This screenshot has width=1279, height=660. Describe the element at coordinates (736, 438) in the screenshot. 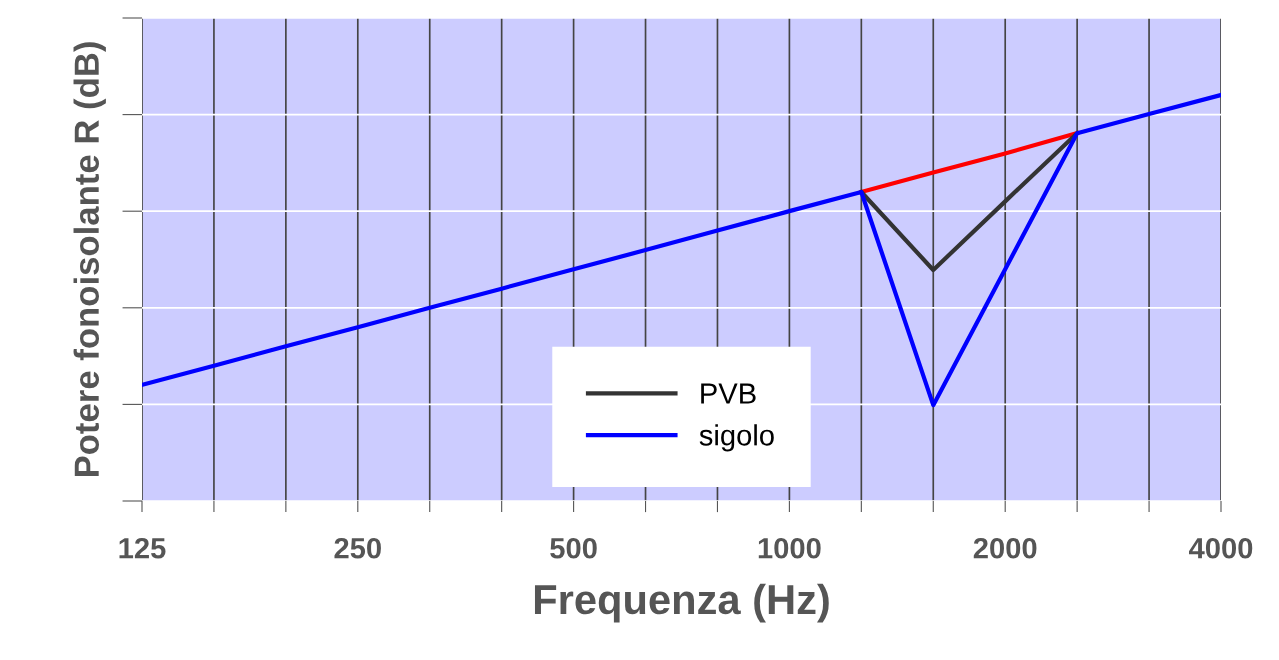

I see `legend-label: sigolo` at that location.